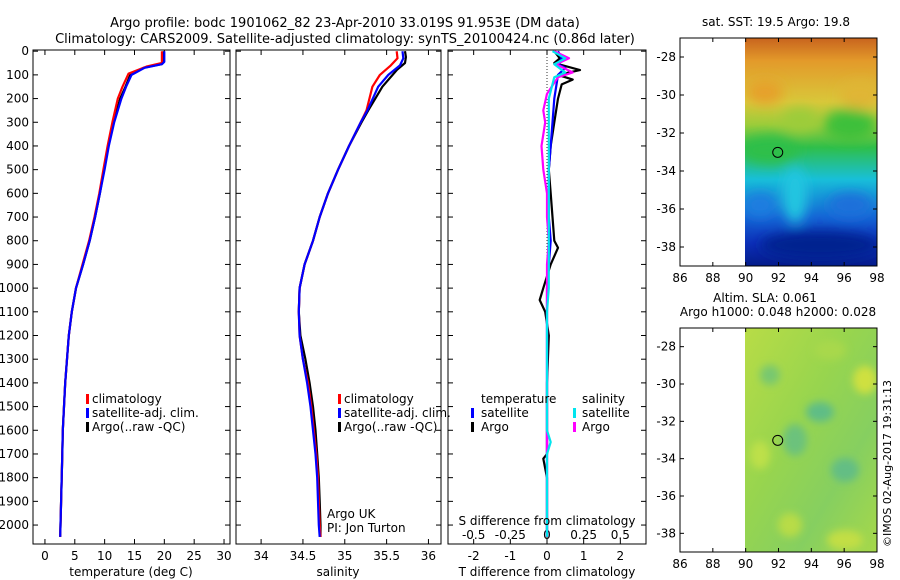 The image size is (900, 580). Describe the element at coordinates (164, 556) in the screenshot. I see `x-tick-label: 20` at that location.